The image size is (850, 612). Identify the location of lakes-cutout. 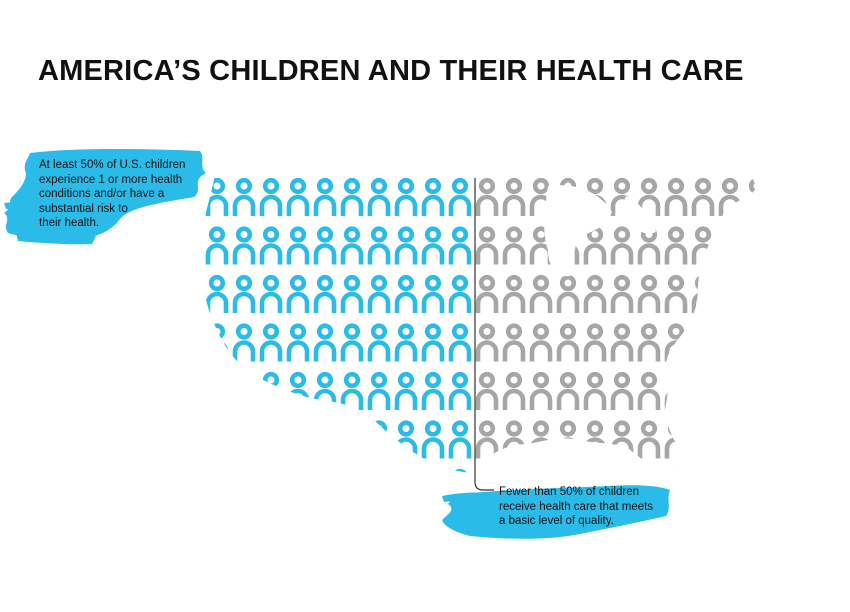
(578, 231).